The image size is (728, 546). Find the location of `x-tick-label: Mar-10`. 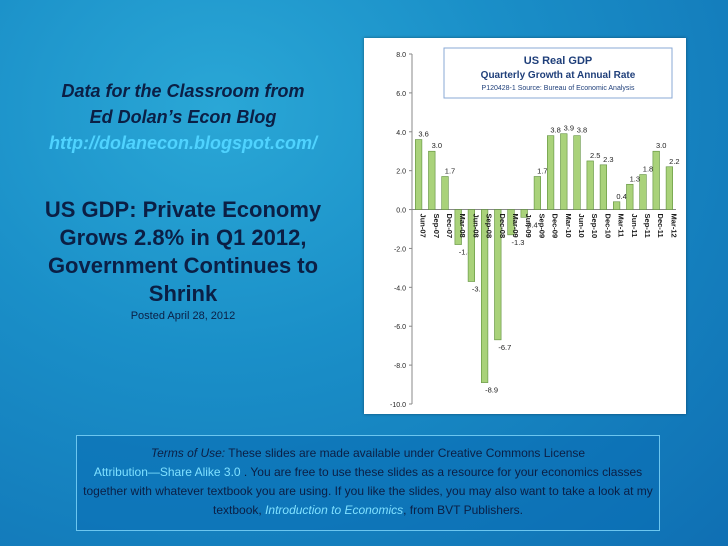

x-tick-label: Mar-10 is located at coordinates (568, 226).